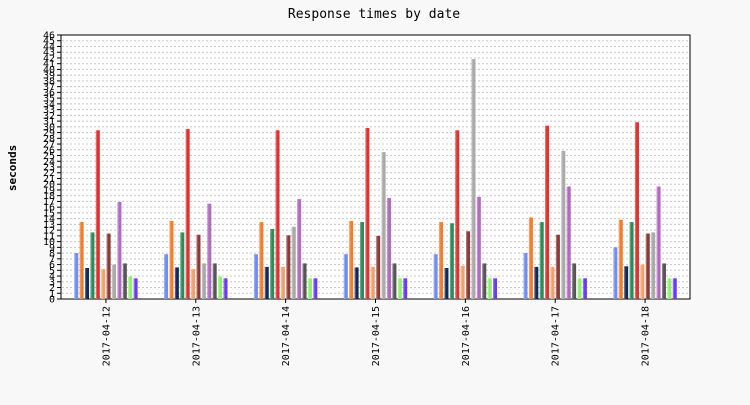 Image resolution: width=750 pixels, height=405 pixels. What do you see at coordinates (49, 58) in the screenshot?
I see `y-tick-label: 42` at bounding box center [49, 58].